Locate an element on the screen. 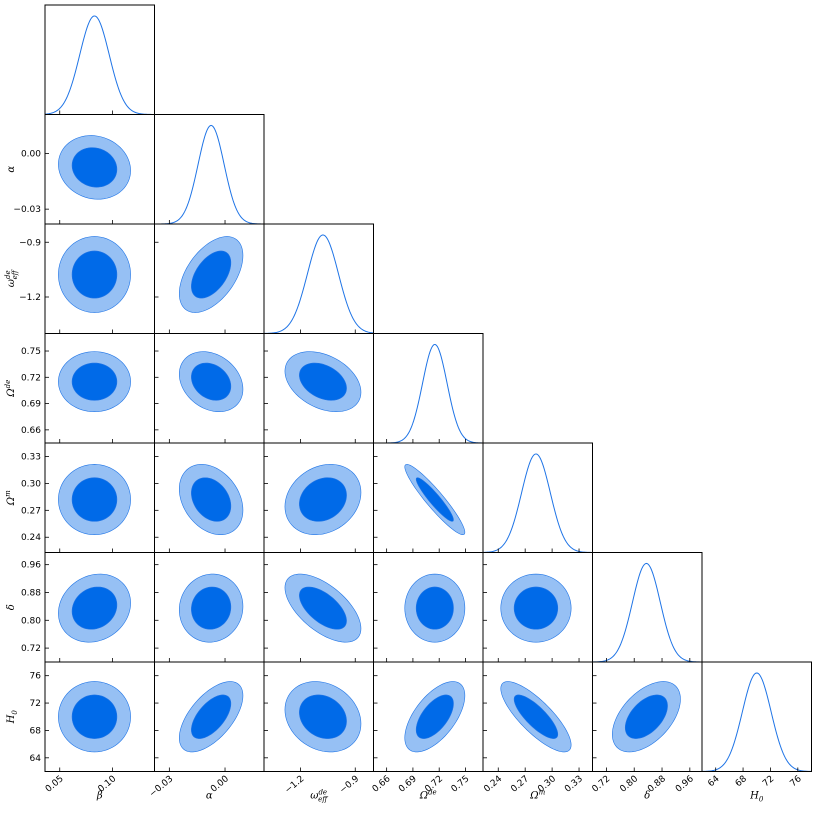 This screenshot has height=817, width=817. label-base: δ is located at coordinates (647, 796).